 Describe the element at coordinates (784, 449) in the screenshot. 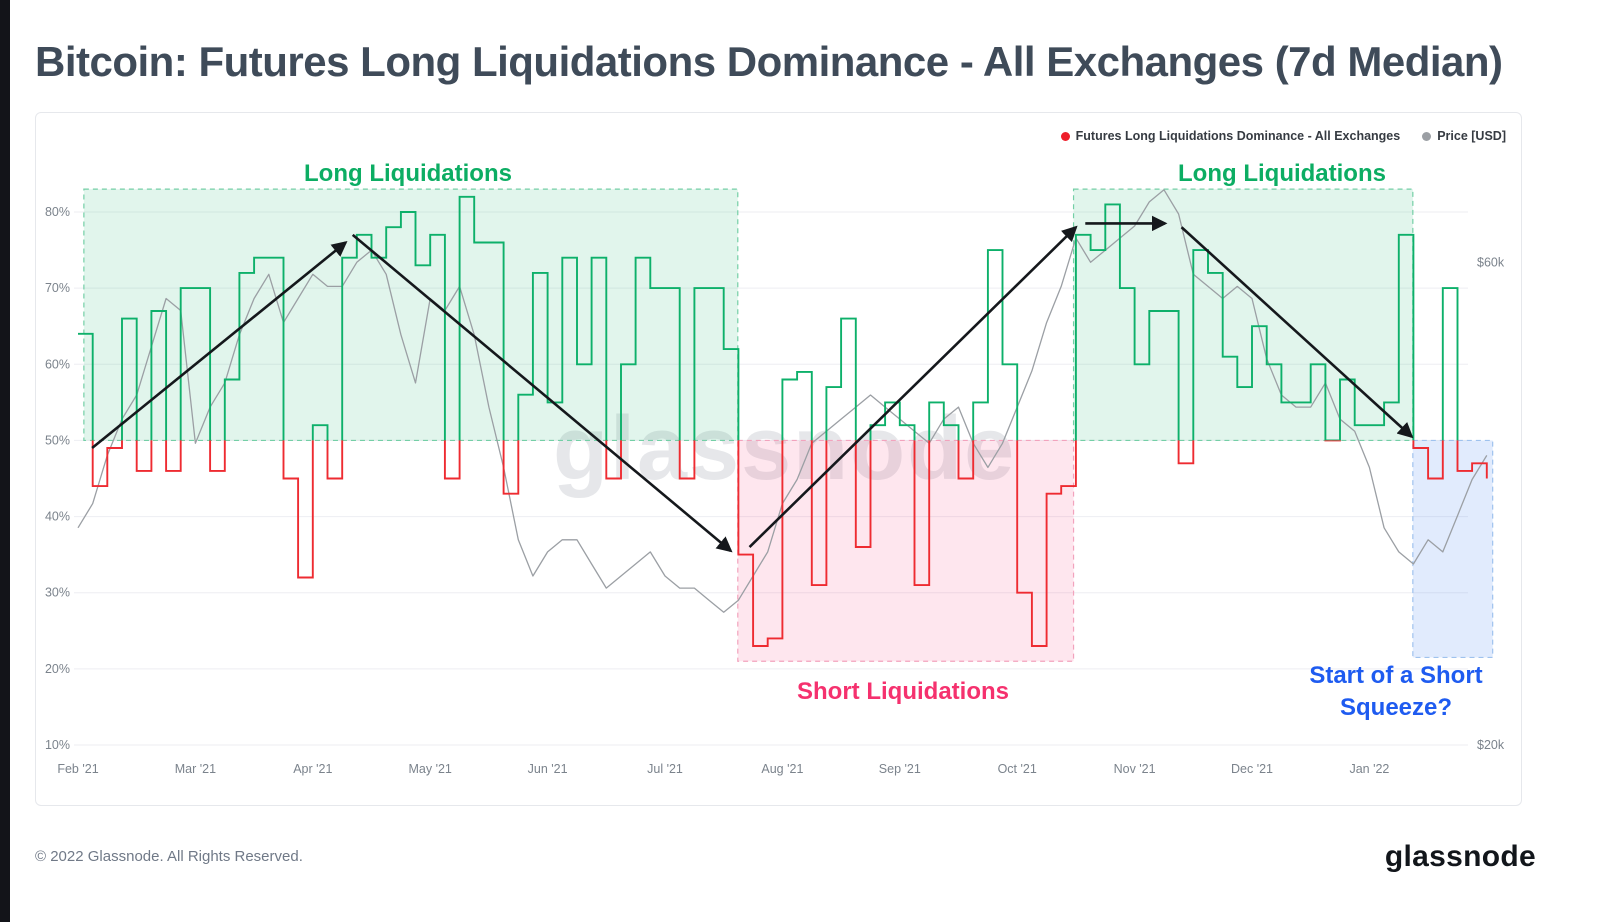

I see `glassnode-watermark: glassnode` at that location.